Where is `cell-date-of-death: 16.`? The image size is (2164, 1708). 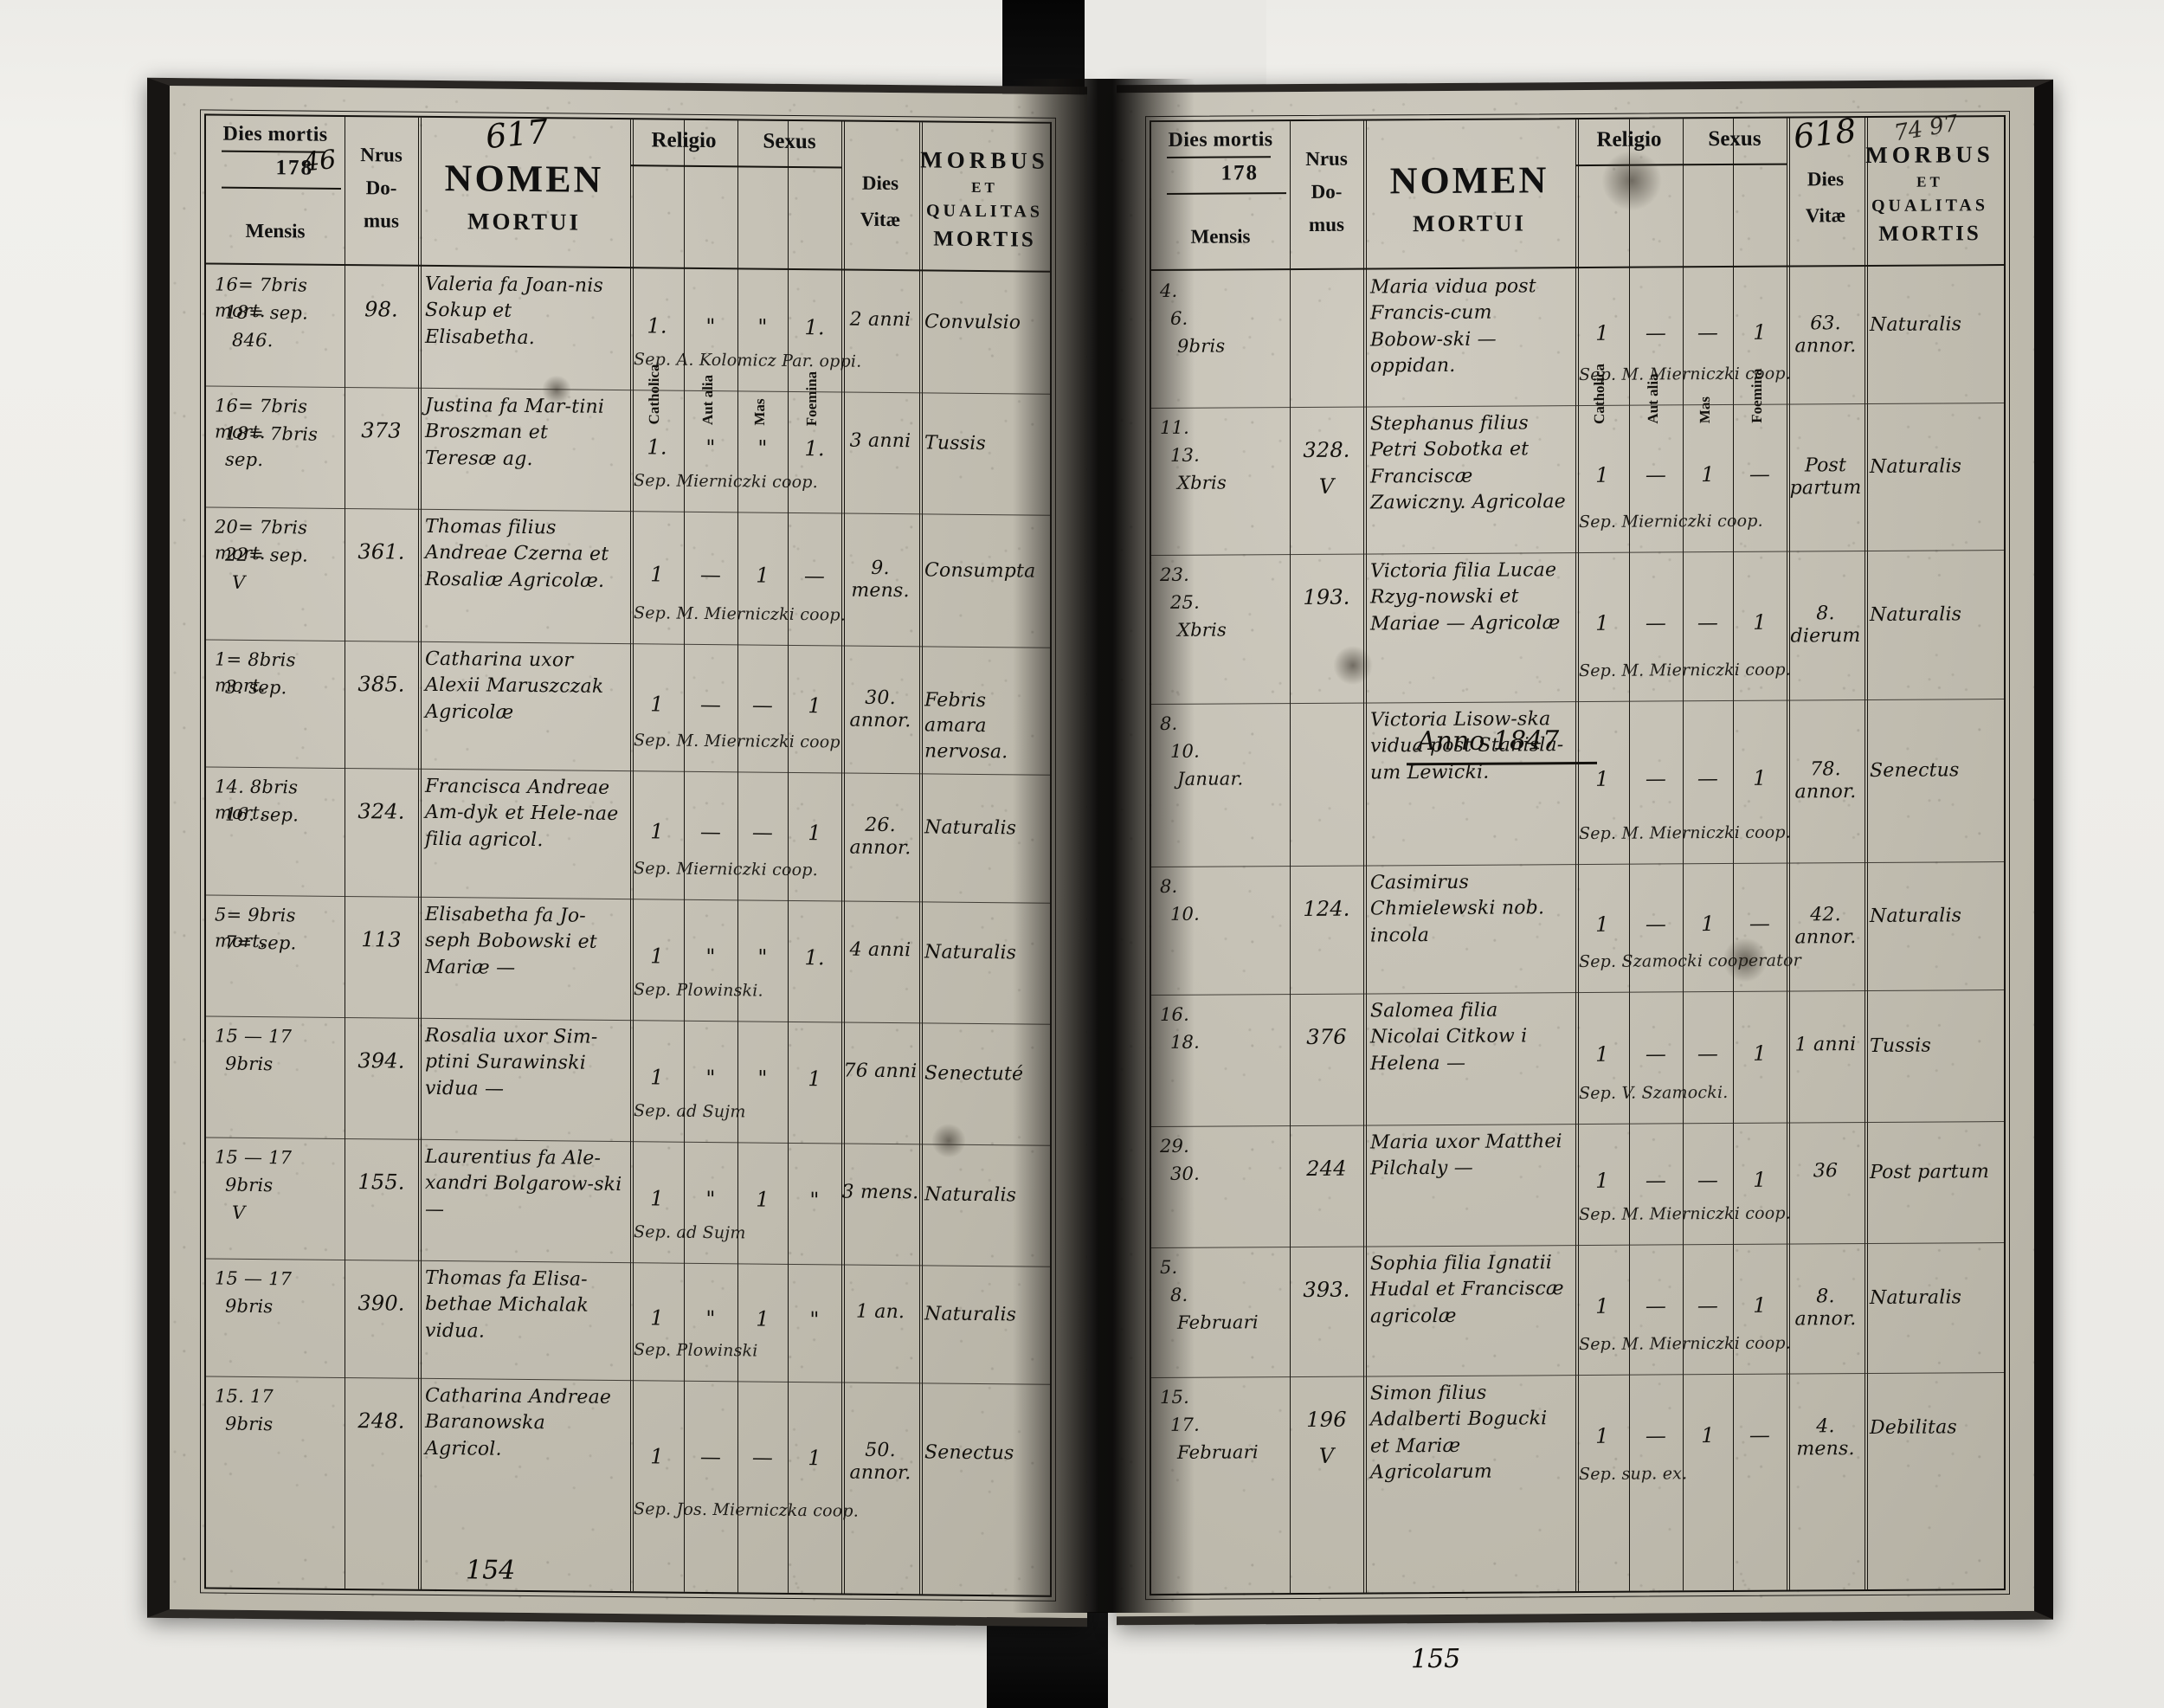
cell-date-of-death: 16. is located at coordinates (1174, 1014).